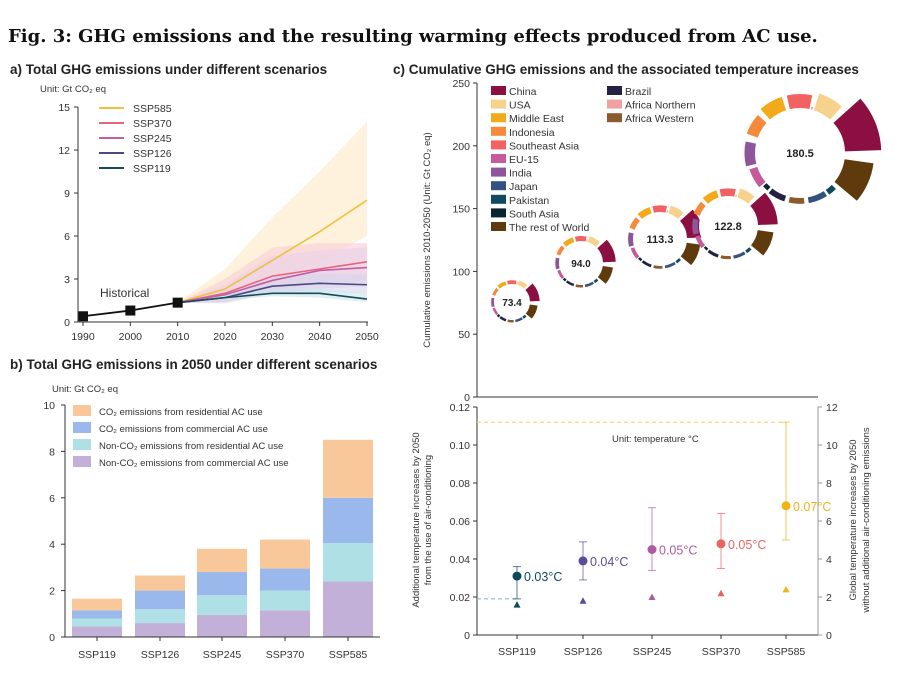 This screenshot has width=924, height=677. I want to click on x-tick-label: SSP119, so click(97, 655).